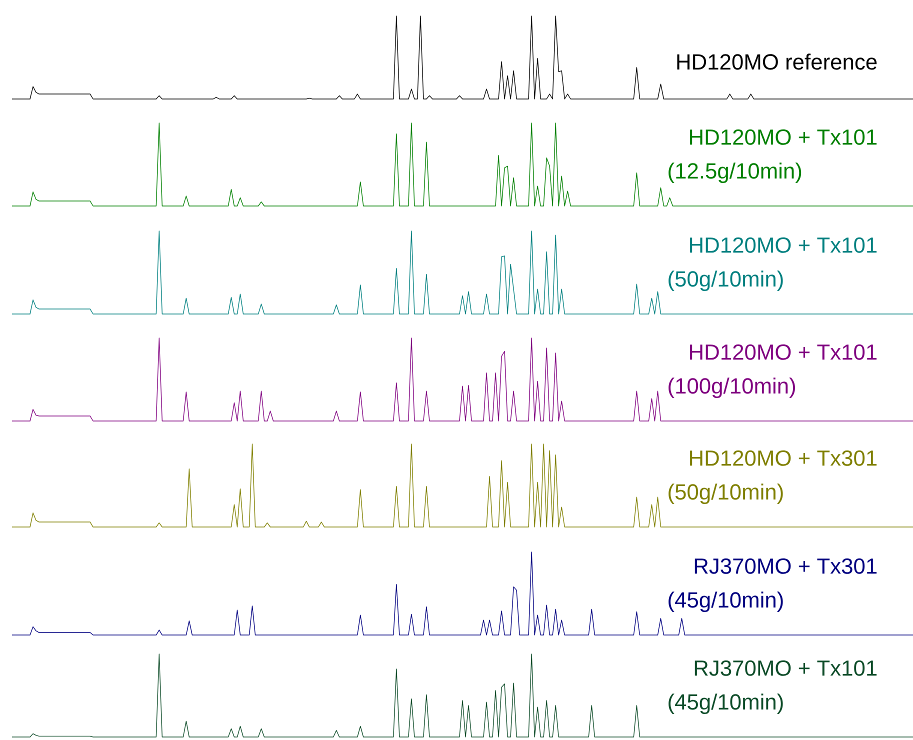 The width and height of the screenshot is (913, 740). I want to click on text: (100g/10min), so click(731, 388).